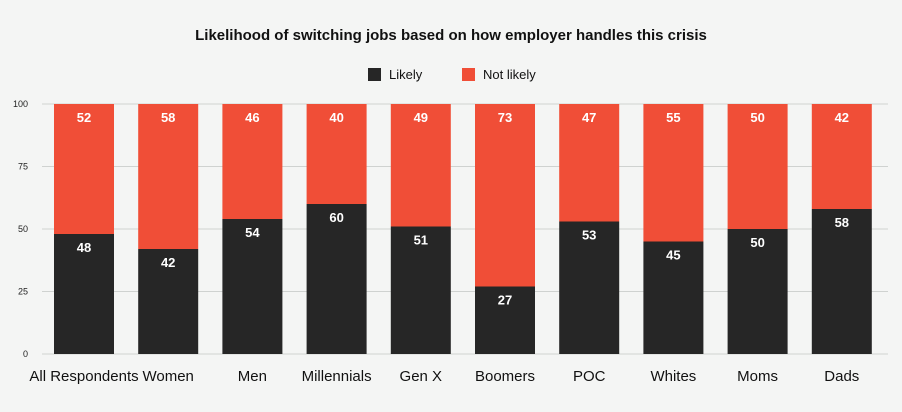  I want to click on data-label-not-likely: 52, so click(84, 117).